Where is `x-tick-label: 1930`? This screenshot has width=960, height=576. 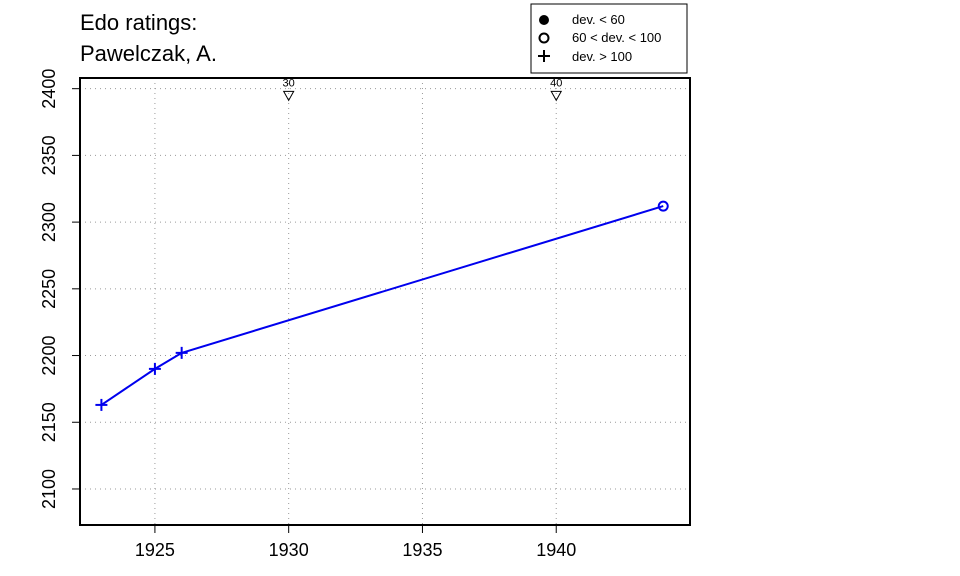
x-tick-label: 1930 is located at coordinates (289, 550).